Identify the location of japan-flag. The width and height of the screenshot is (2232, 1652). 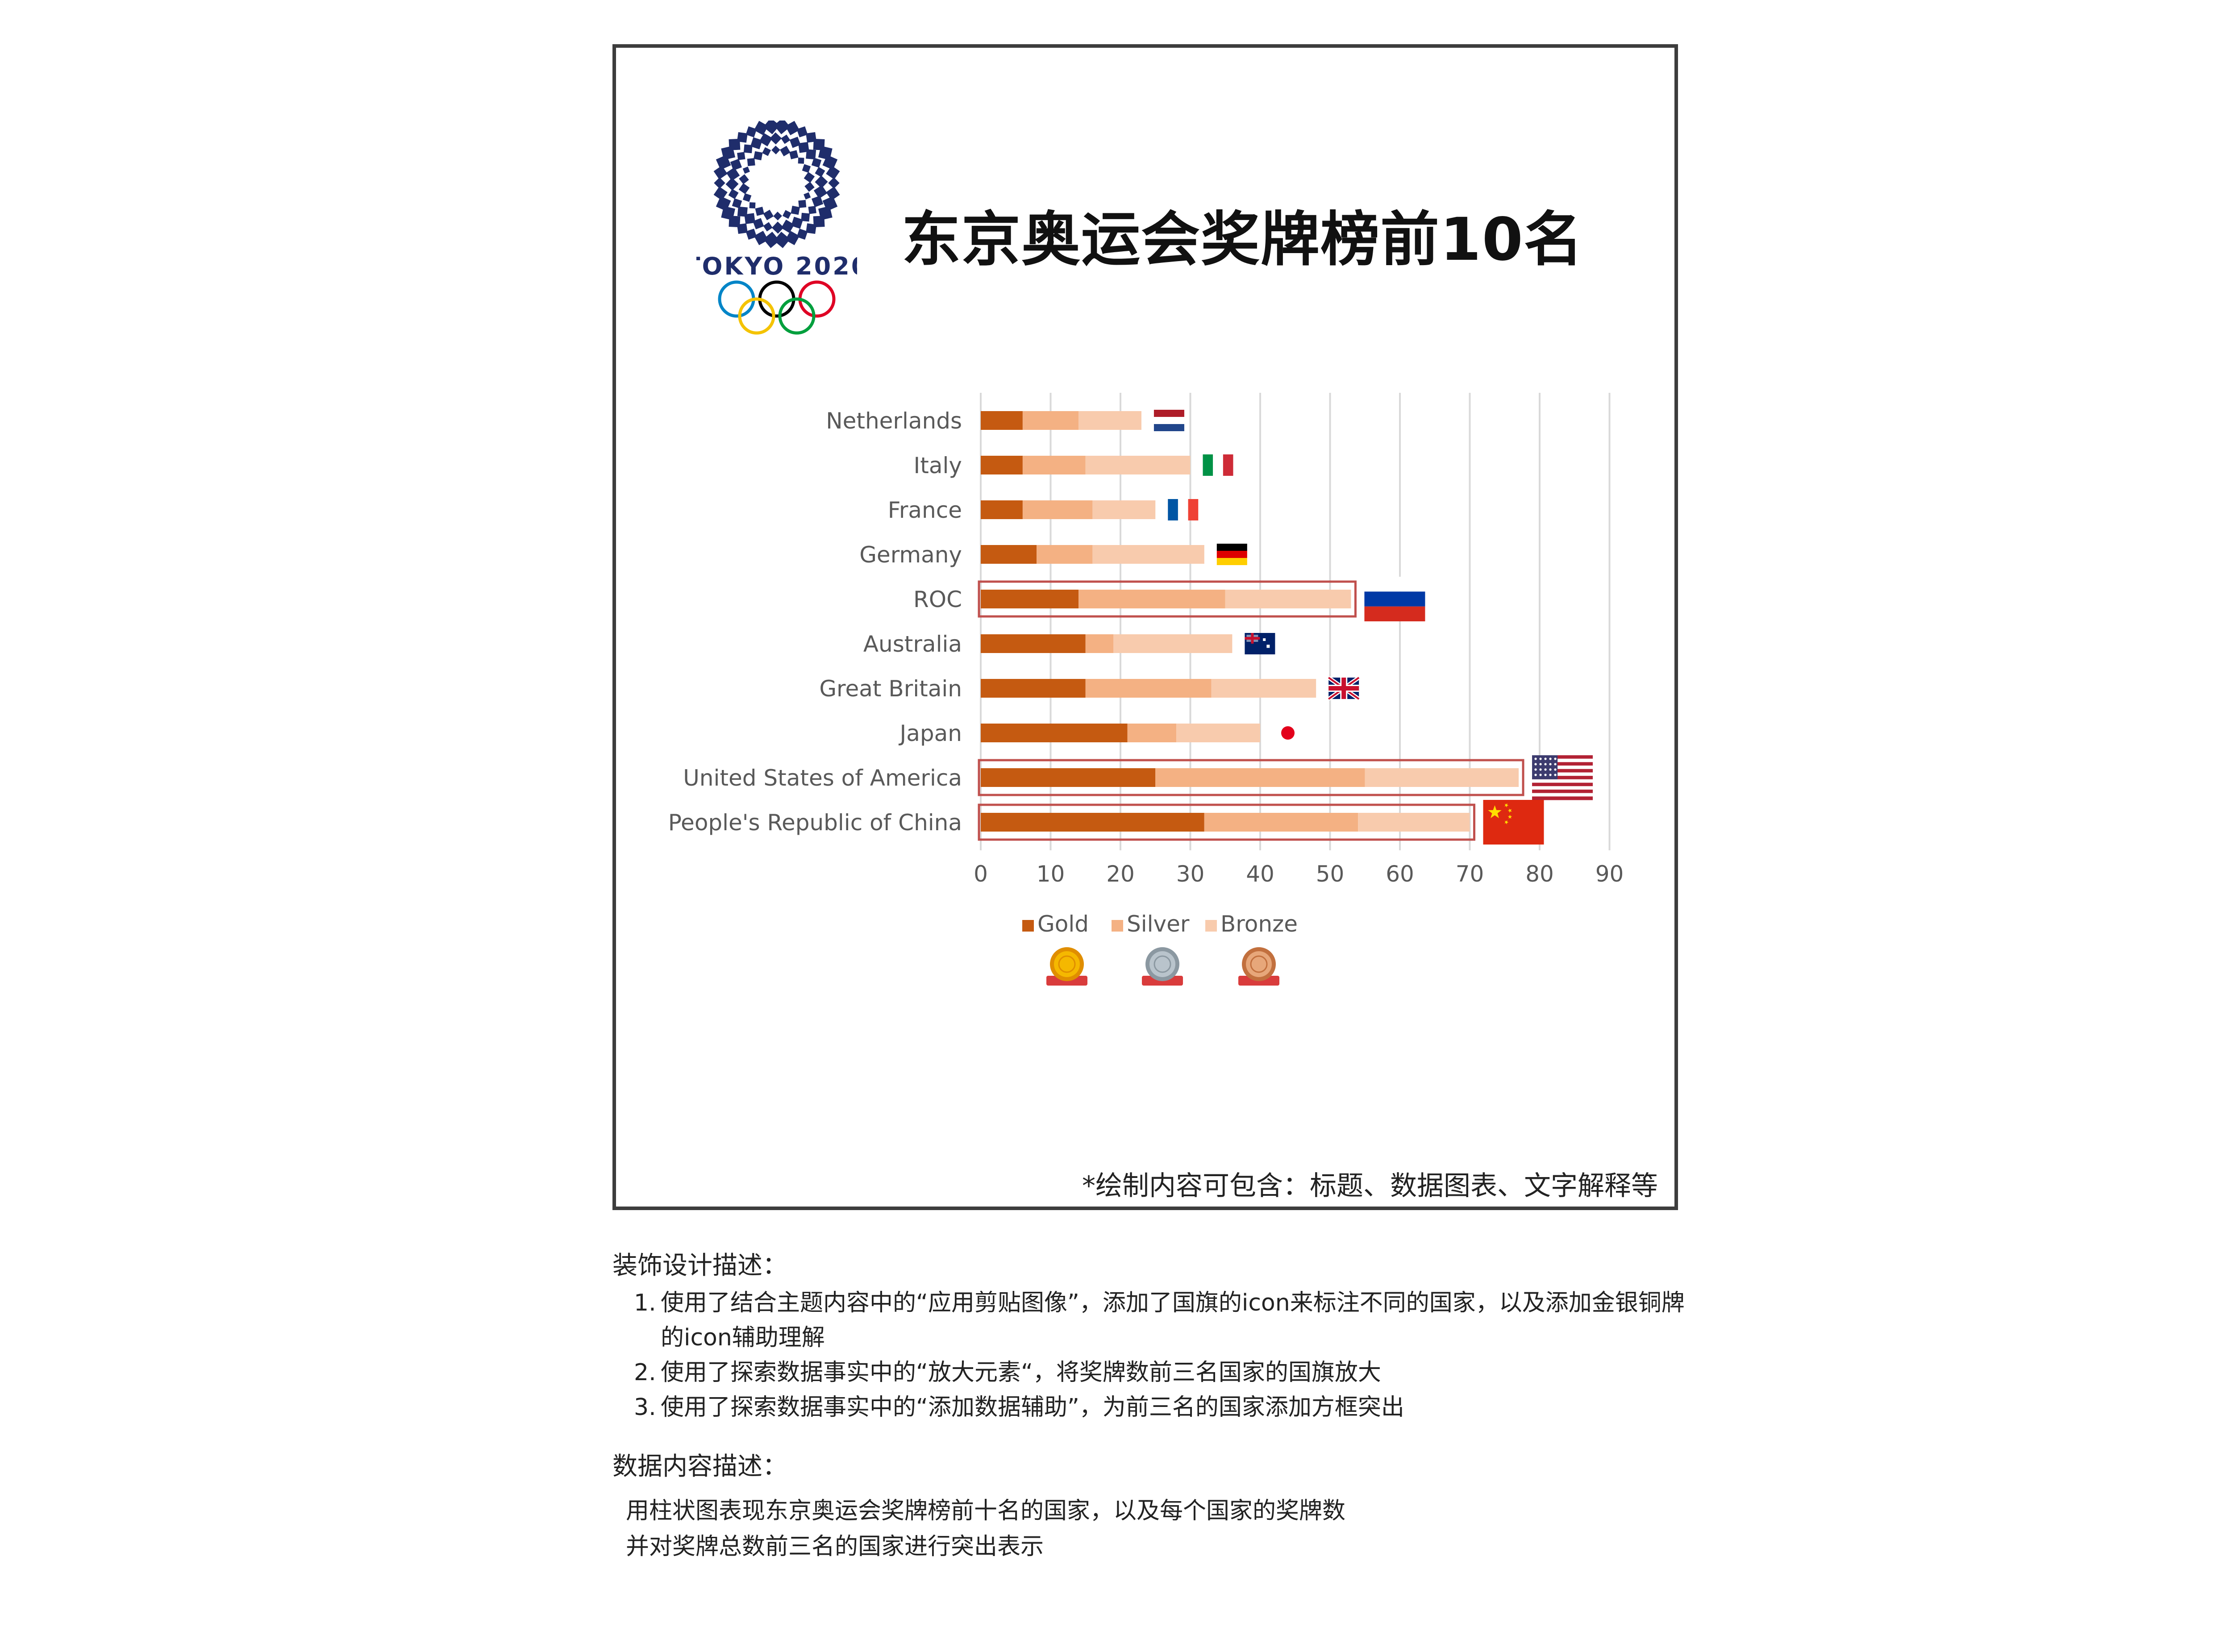
(1288, 733).